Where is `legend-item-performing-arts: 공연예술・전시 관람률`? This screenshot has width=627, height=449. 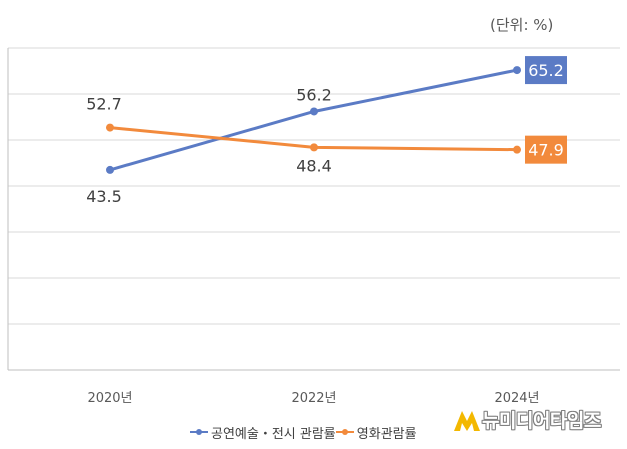 legend-item-performing-arts: 공연예술・전시 관람률 is located at coordinates (263, 432).